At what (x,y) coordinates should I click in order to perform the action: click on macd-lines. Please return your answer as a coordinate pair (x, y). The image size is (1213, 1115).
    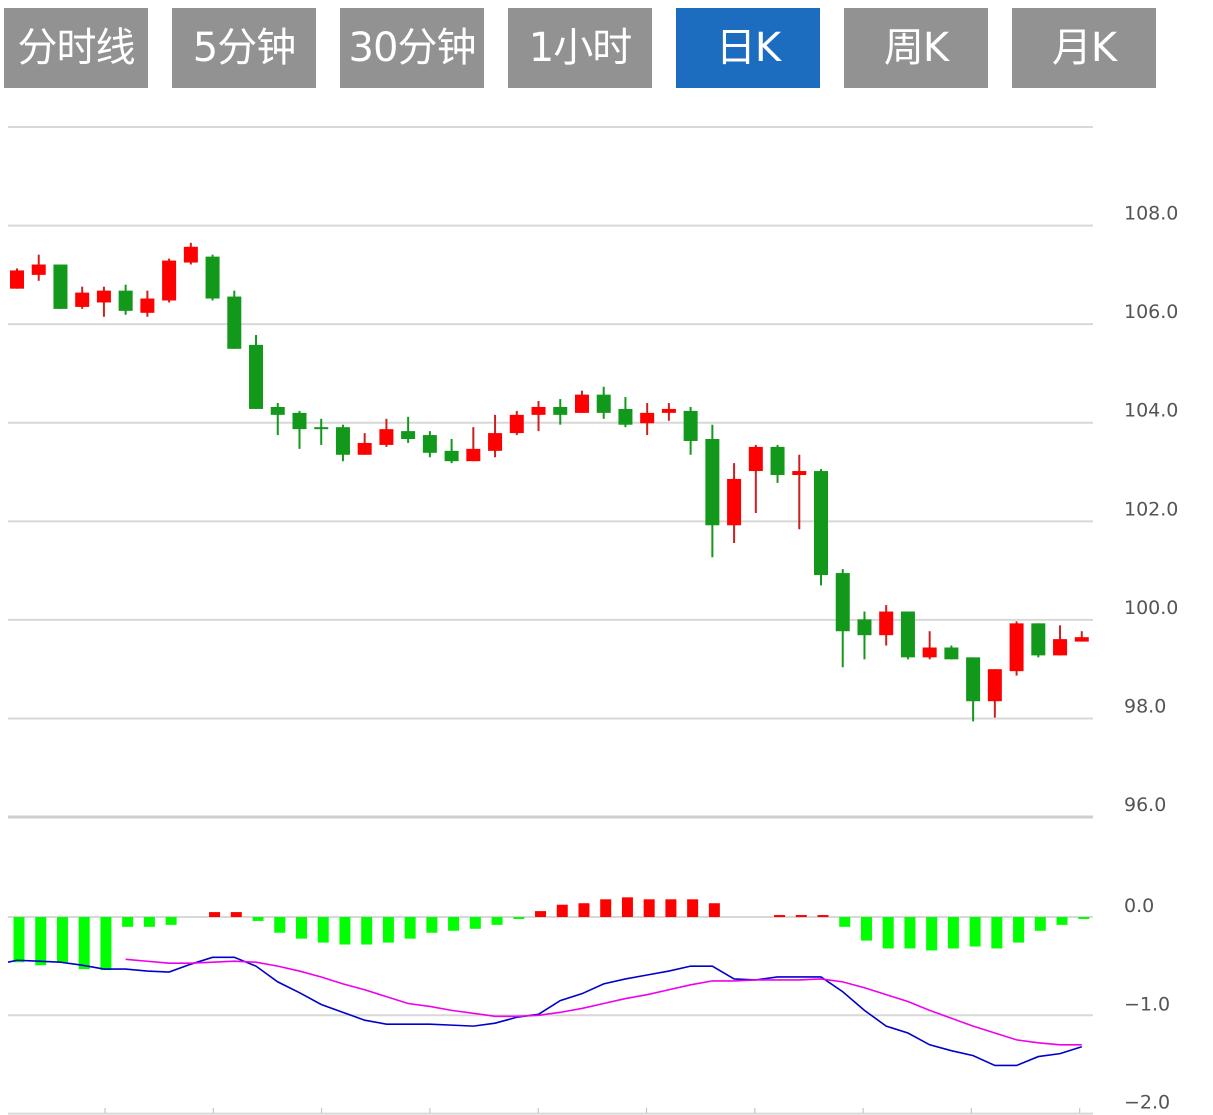
    Looking at the image, I should click on (545, 1011).